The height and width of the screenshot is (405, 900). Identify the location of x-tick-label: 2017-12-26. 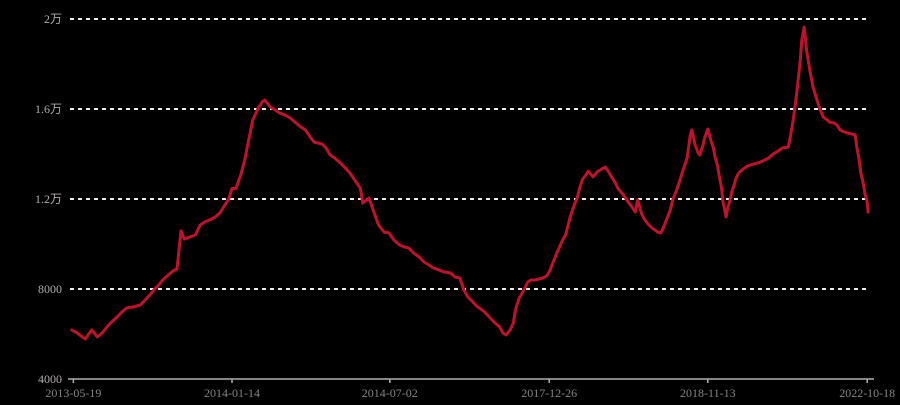
(549, 393).